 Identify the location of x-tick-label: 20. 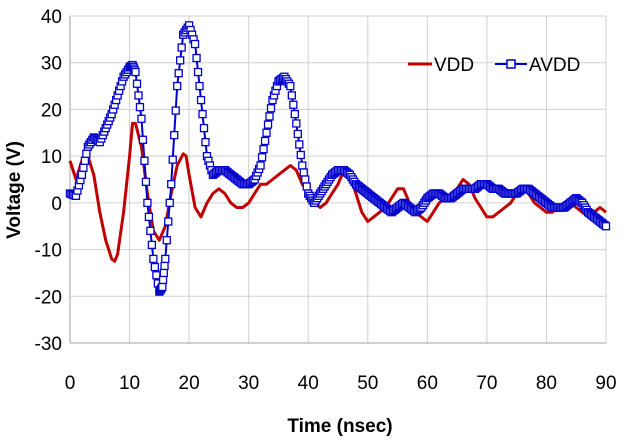
(189, 383).